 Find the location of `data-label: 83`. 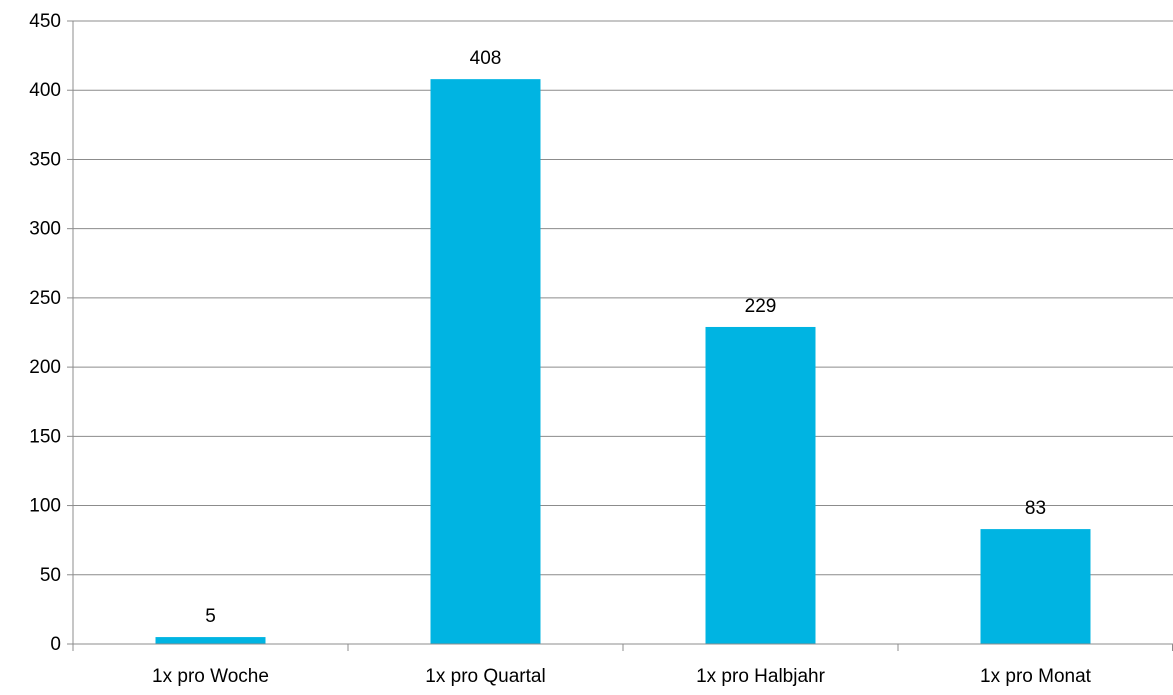

data-label: 83 is located at coordinates (1035, 508).